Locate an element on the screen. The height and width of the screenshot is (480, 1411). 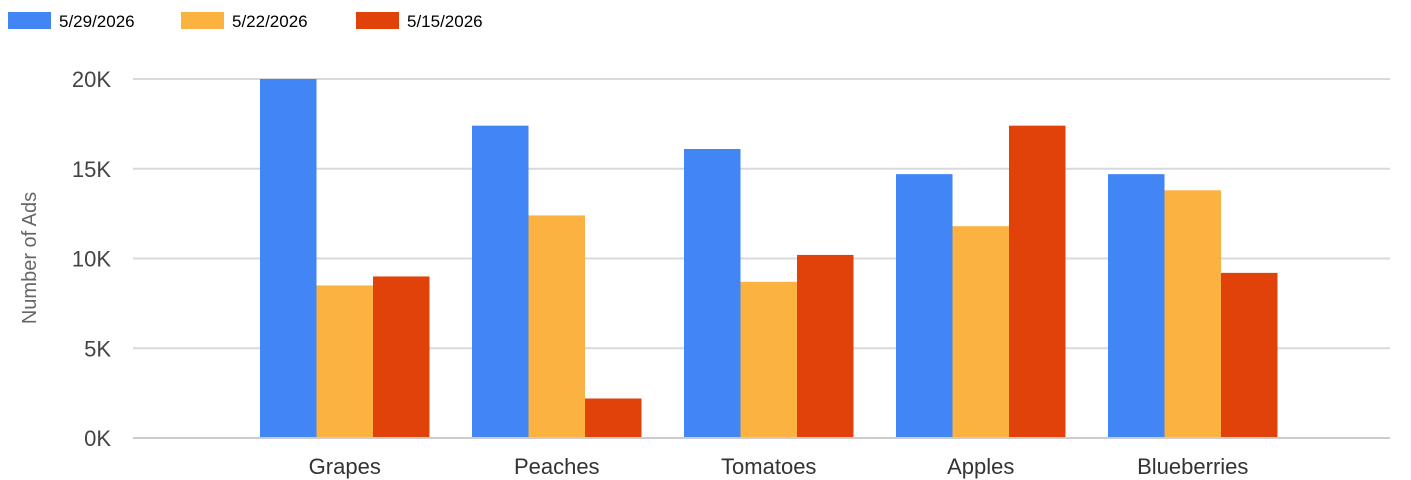
x-tick-label: Grapes is located at coordinates (345, 466).